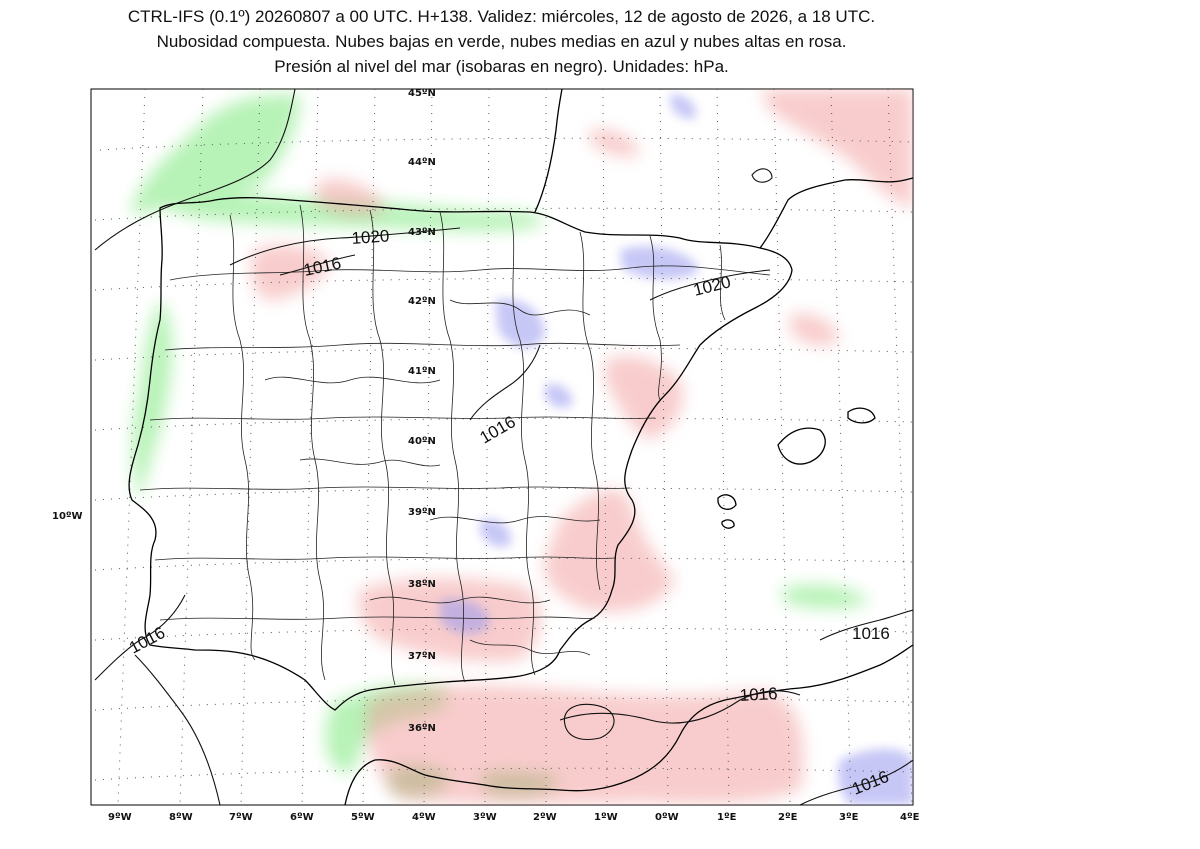 This screenshot has width=1200, height=849. I want to click on longitude-label: 2ºE, so click(788, 817).